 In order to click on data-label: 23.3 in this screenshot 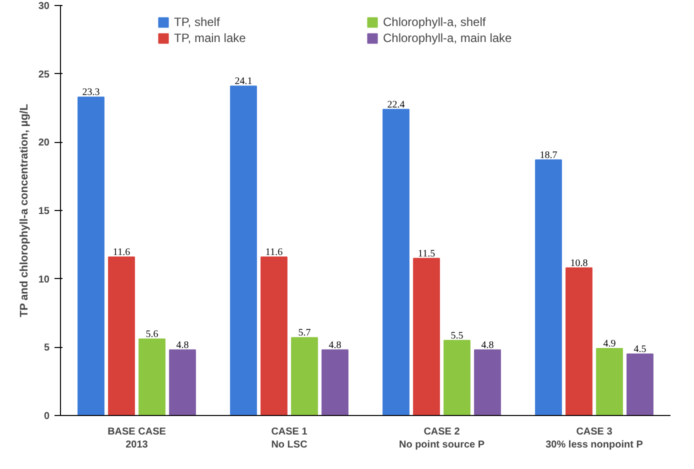, I will do `click(91, 92)`.